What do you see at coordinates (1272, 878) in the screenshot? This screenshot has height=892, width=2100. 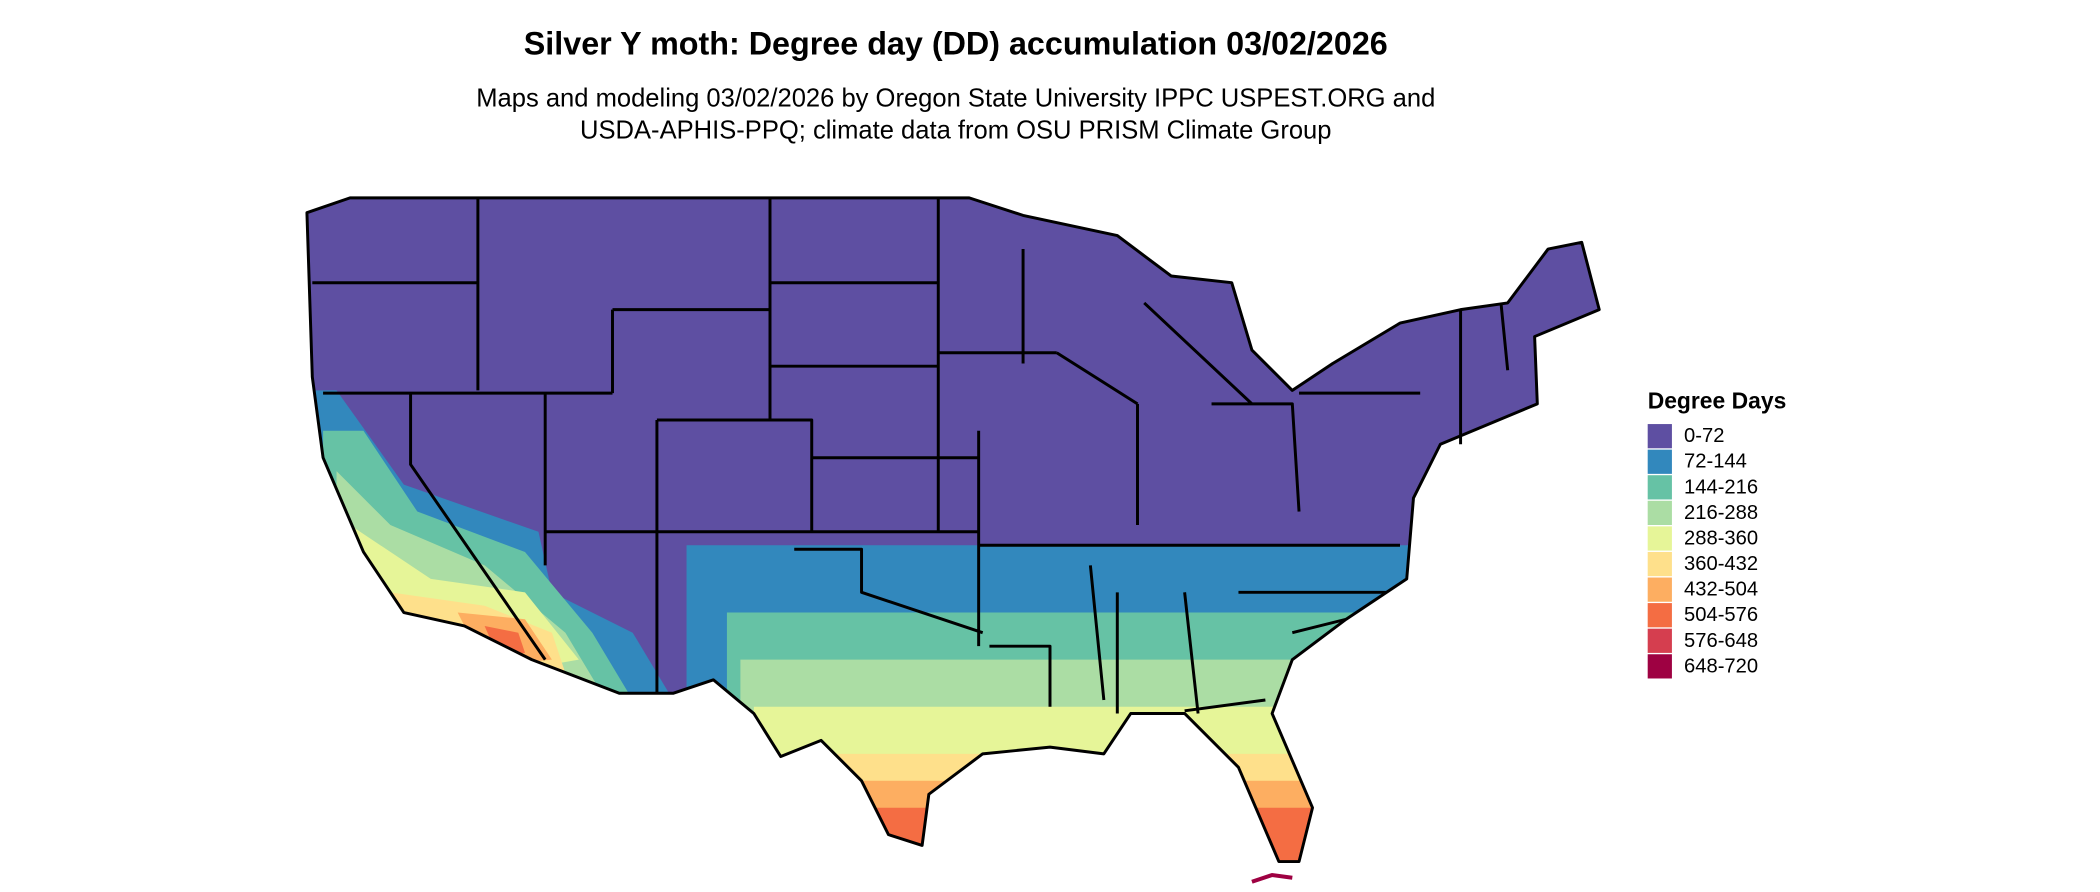 I see `dd-zone-keys` at bounding box center [1272, 878].